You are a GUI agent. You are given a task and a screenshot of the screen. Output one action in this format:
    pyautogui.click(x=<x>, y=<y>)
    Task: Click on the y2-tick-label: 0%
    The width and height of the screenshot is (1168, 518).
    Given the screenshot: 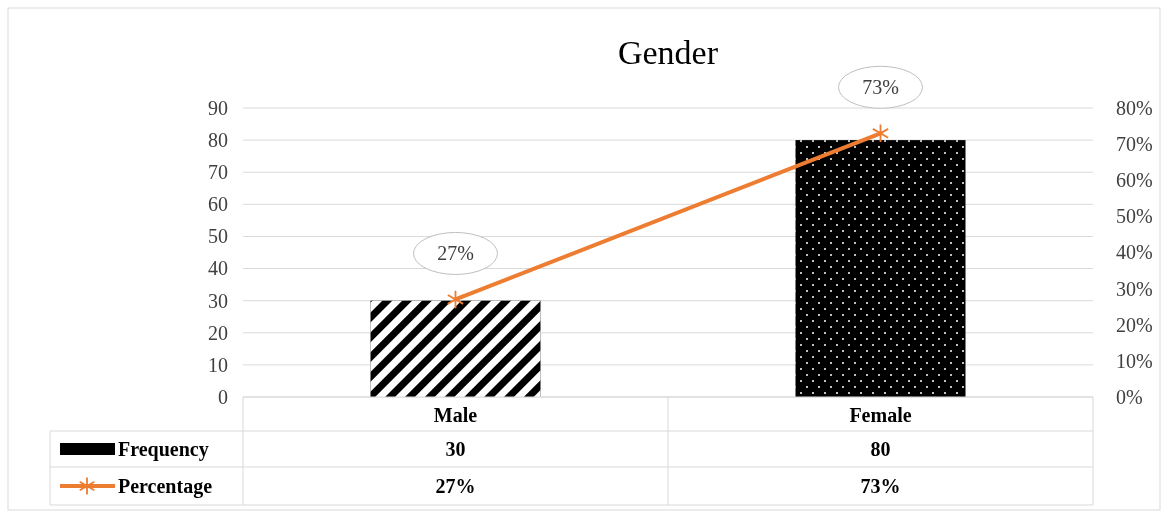 What is the action you would take?
    pyautogui.click(x=1129, y=396)
    